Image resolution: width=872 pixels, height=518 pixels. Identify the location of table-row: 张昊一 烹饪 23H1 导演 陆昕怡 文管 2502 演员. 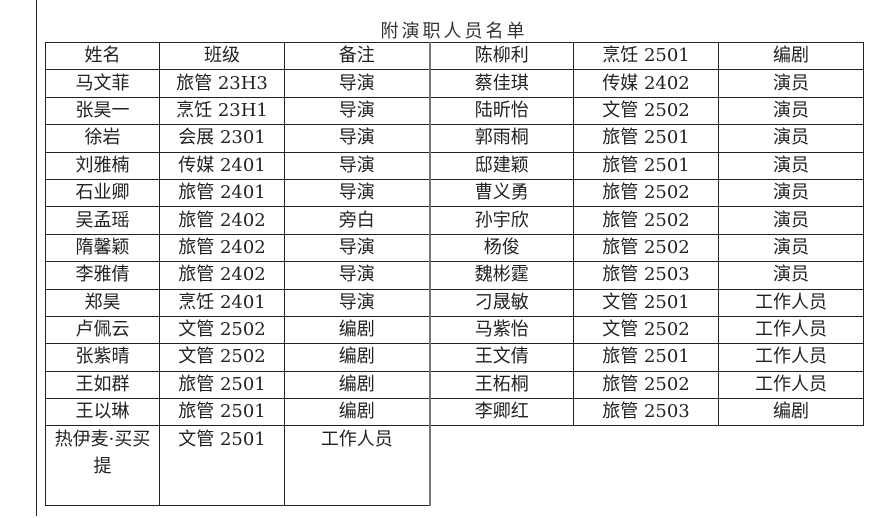
(454, 111).